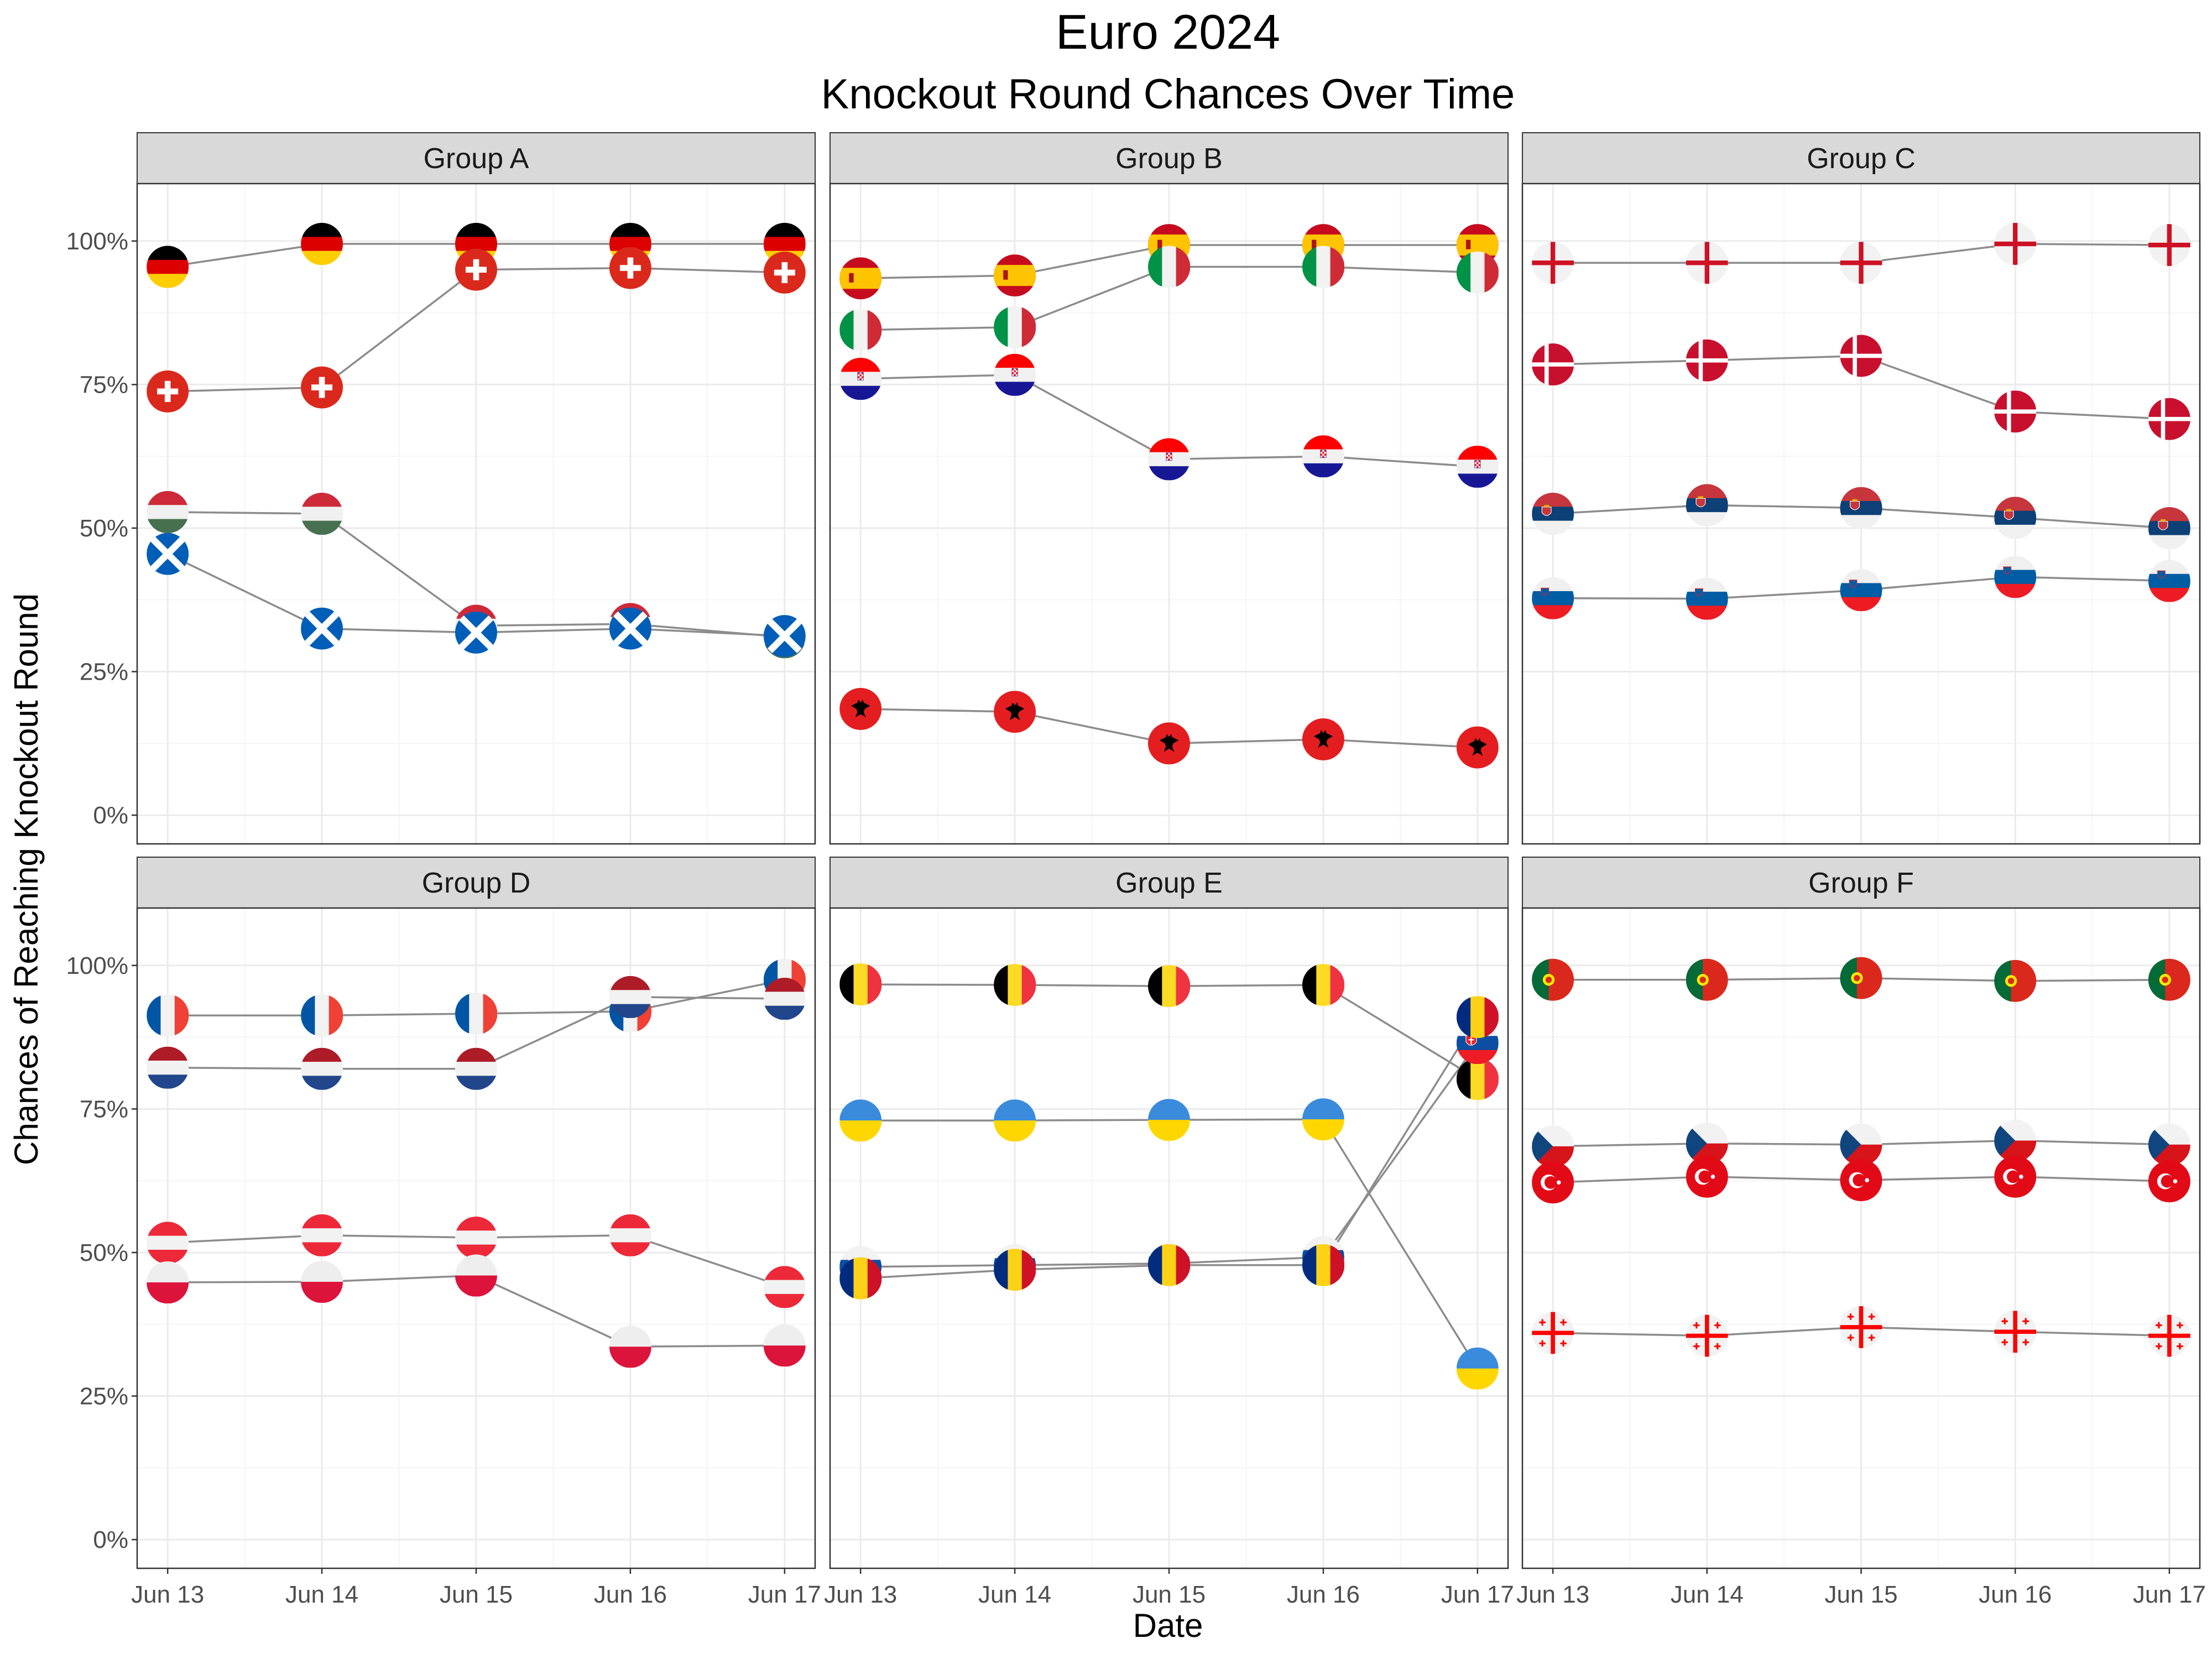 The height and width of the screenshot is (1659, 2212). What do you see at coordinates (2169, 1145) in the screenshot?
I see `data-point-czechia` at bounding box center [2169, 1145].